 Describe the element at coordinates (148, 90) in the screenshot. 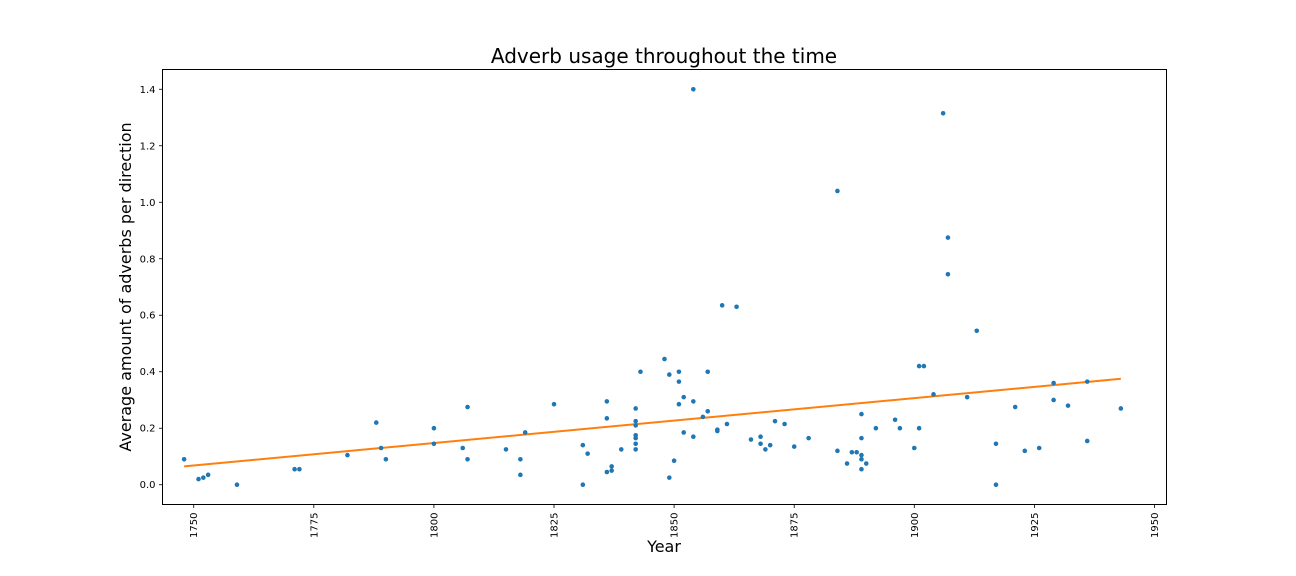

I see `y-tick-label: 1.4` at that location.